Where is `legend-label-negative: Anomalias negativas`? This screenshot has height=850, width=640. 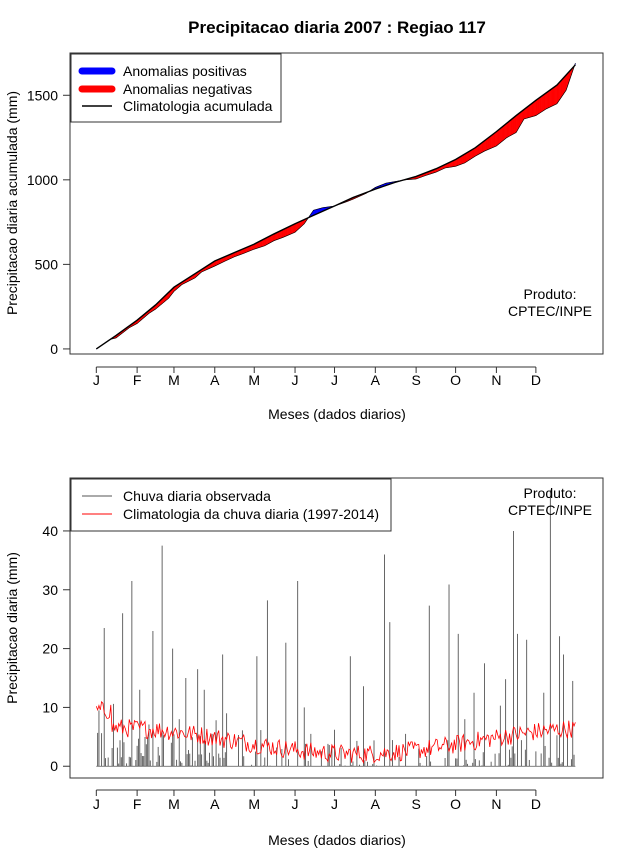
legend-label-negative: Anomalias negativas is located at coordinates (187, 89).